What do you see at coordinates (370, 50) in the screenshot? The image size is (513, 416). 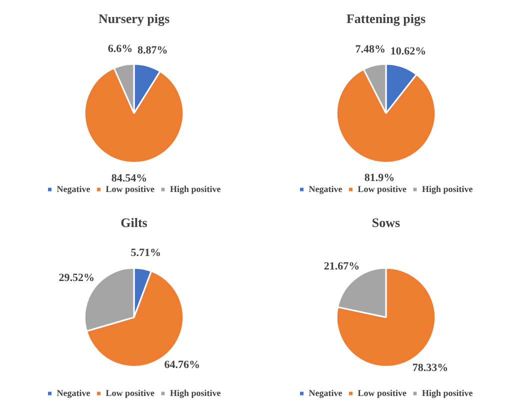 I see `data-label: 7.48%` at bounding box center [370, 50].